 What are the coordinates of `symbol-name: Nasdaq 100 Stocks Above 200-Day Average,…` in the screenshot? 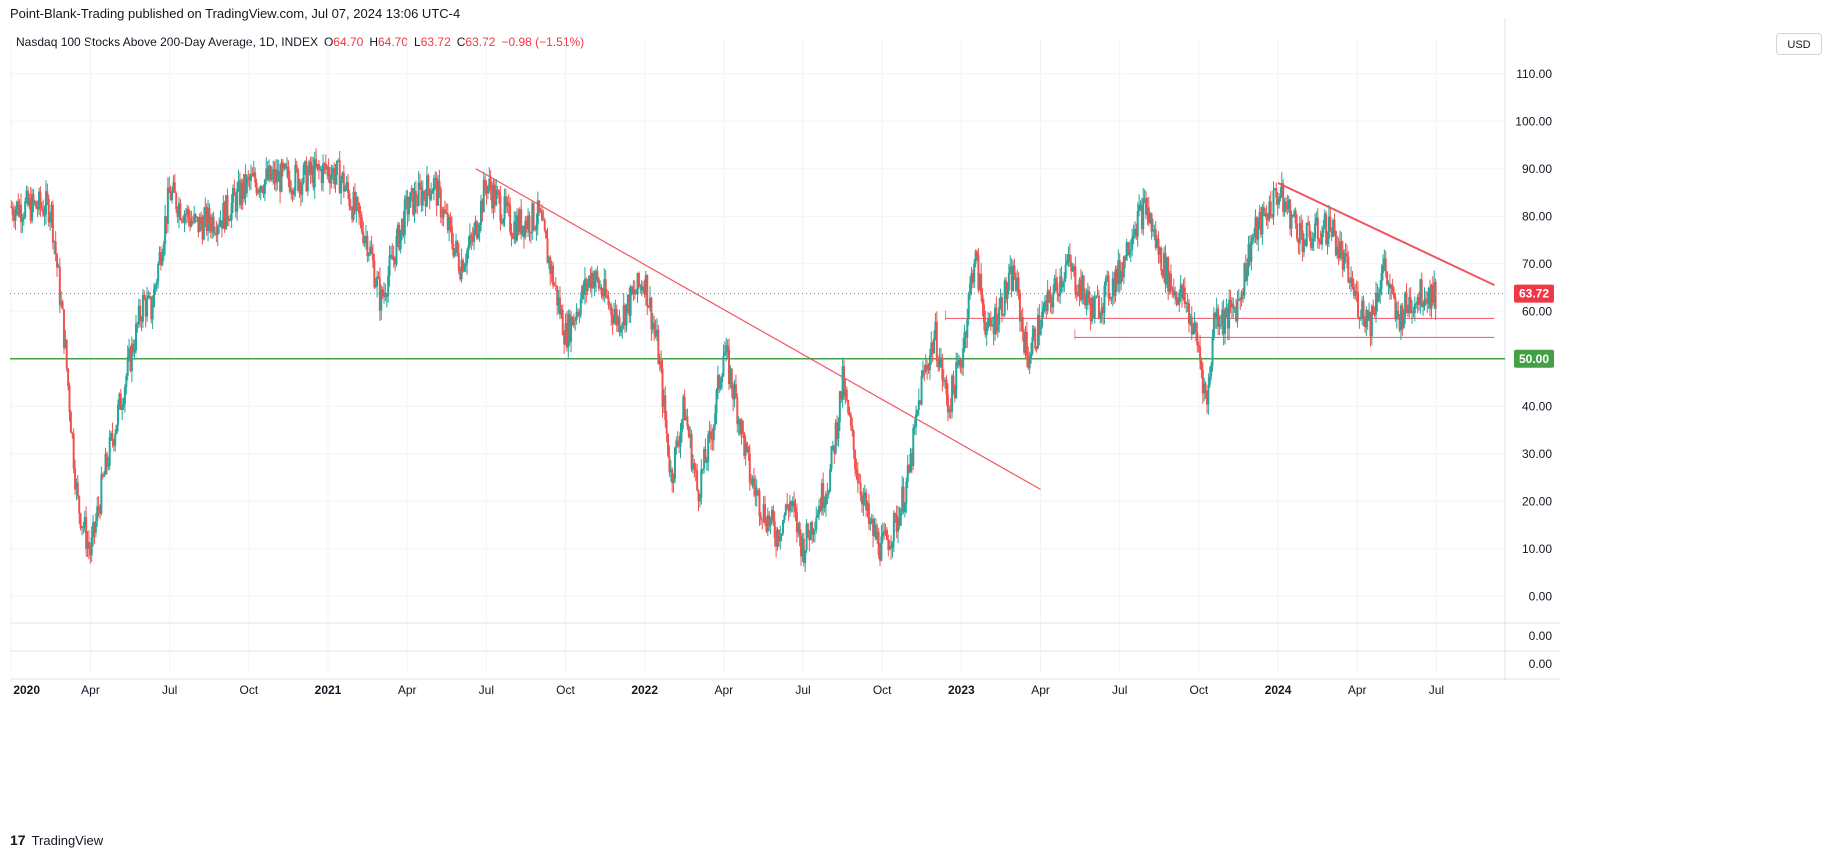 It's located at (167, 42).